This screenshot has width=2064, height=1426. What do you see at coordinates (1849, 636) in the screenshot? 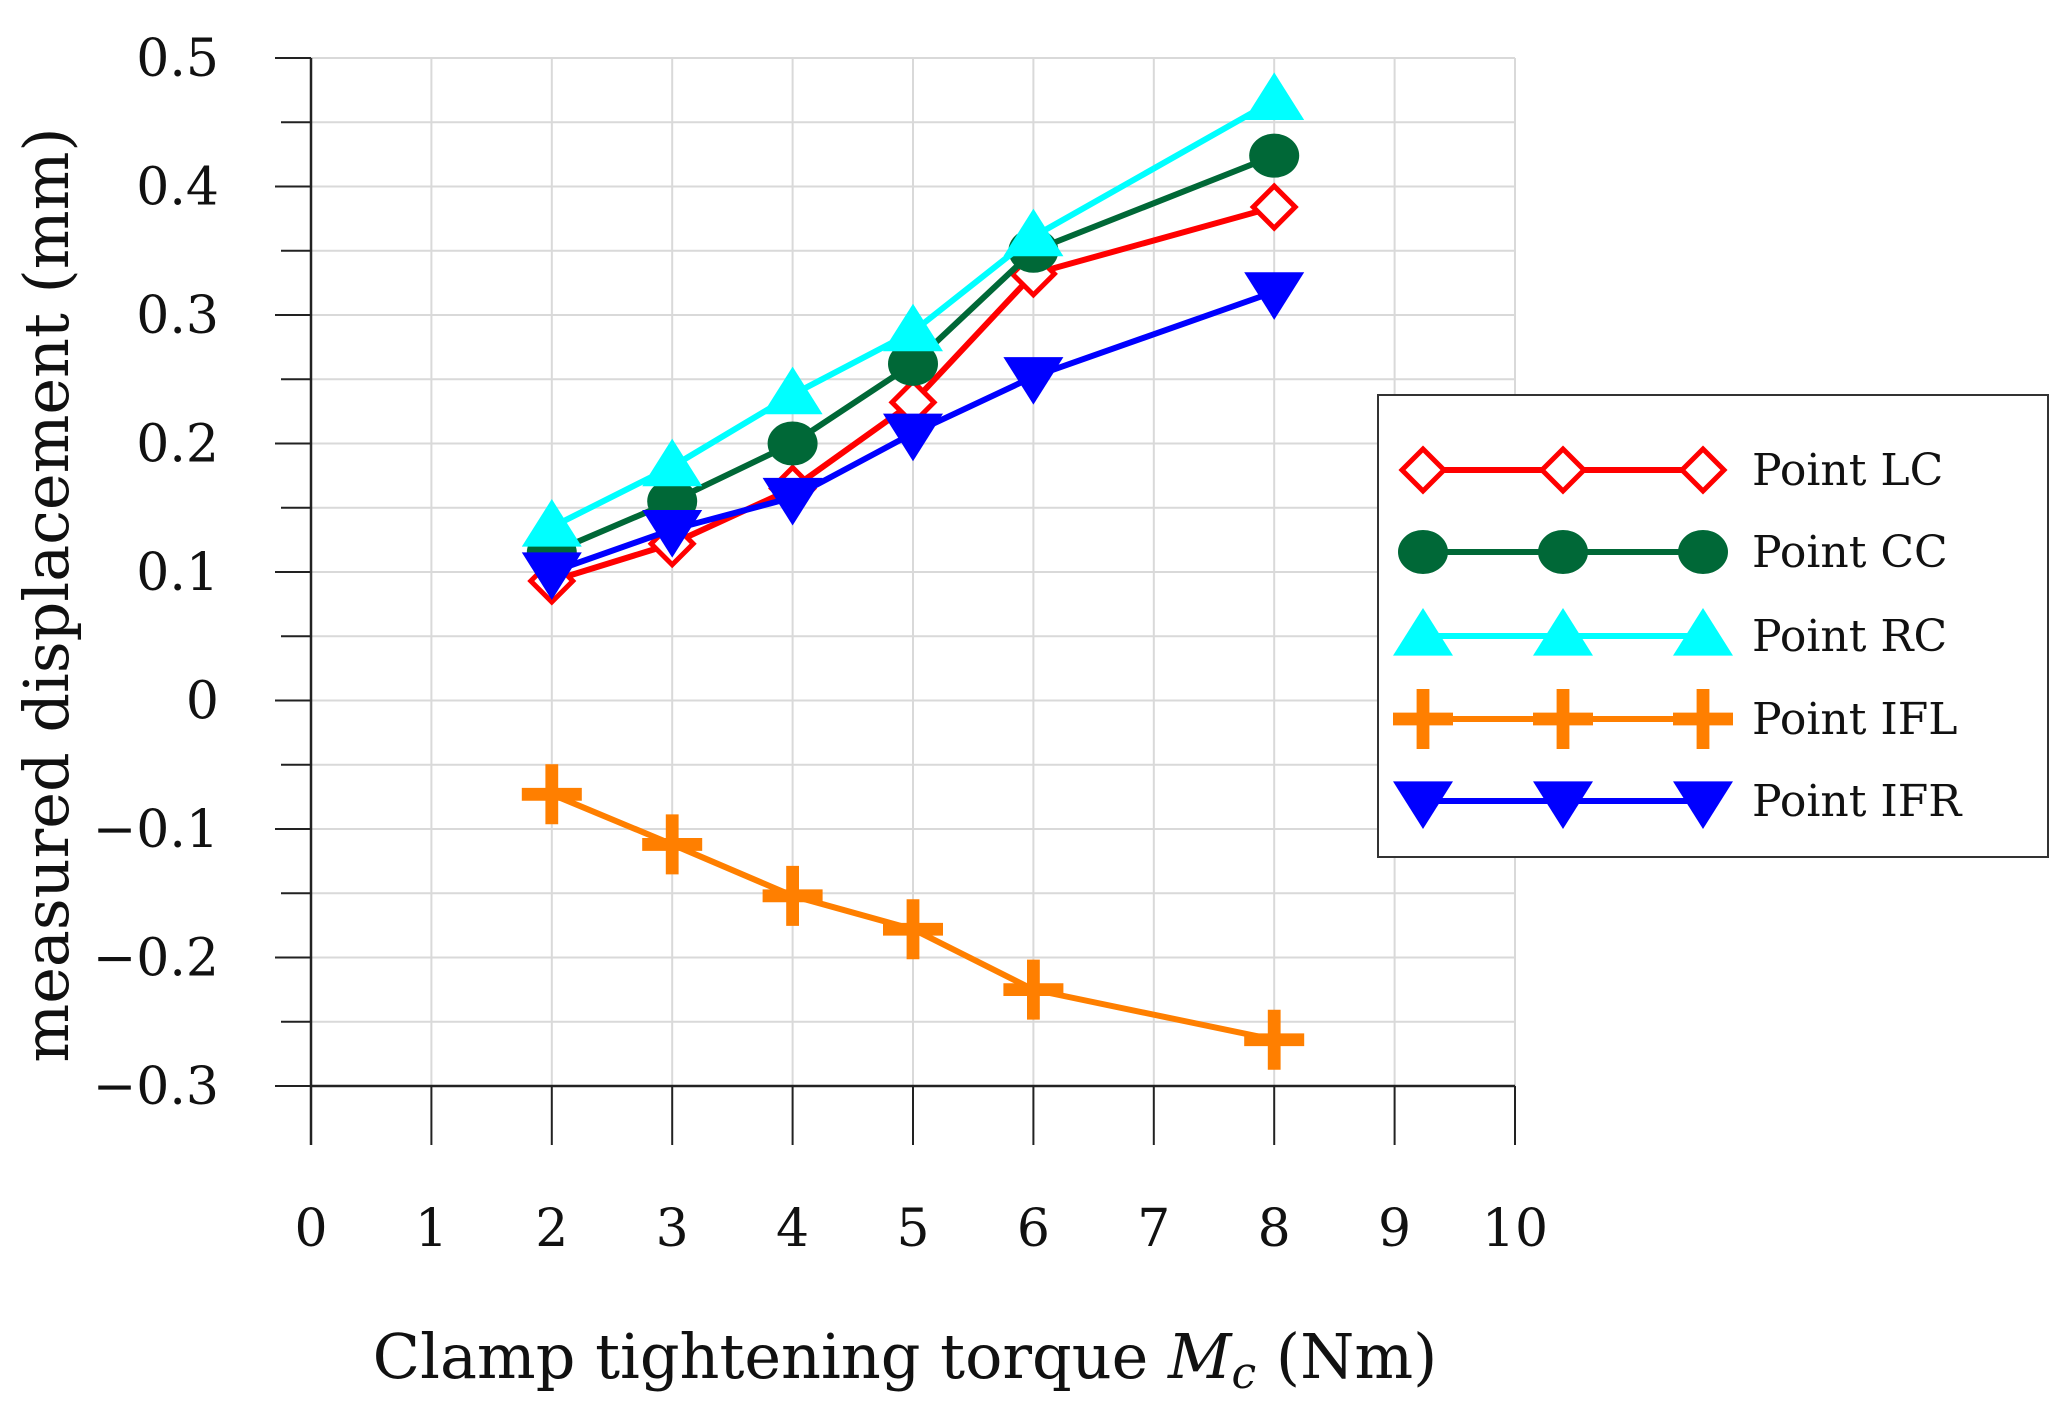
I see `legend-label: Point RC` at bounding box center [1849, 636].